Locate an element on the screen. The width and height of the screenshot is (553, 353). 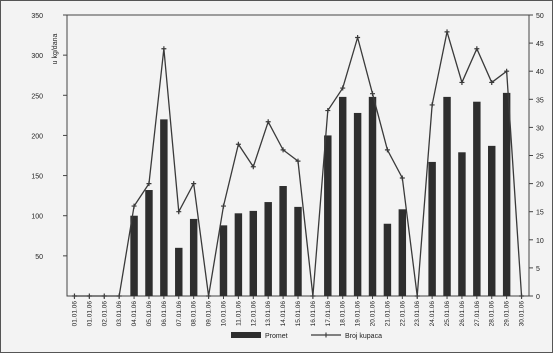
x-tick-label: 17.01.06 is located at coordinates (328, 314).